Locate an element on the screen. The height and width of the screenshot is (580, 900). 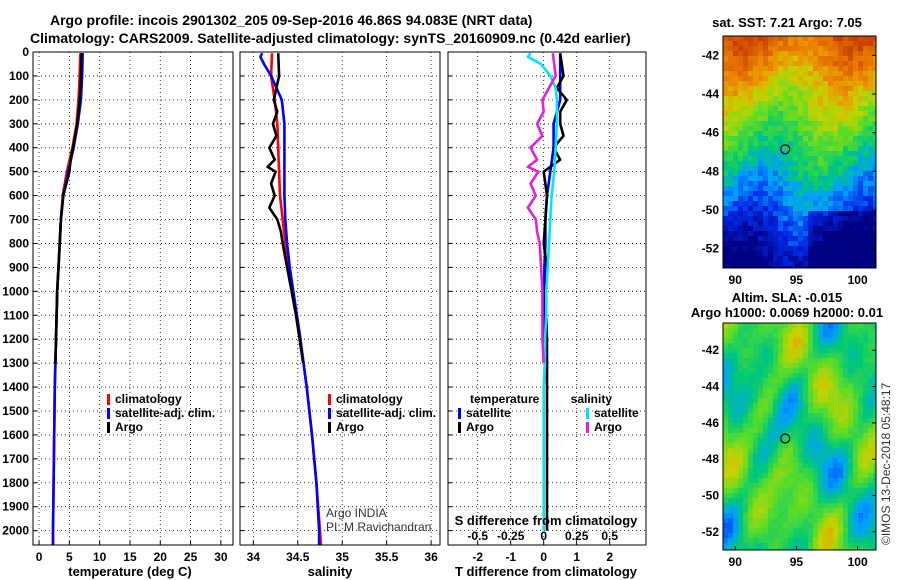
s-diff-tick-label: -0.25 is located at coordinates (511, 536).